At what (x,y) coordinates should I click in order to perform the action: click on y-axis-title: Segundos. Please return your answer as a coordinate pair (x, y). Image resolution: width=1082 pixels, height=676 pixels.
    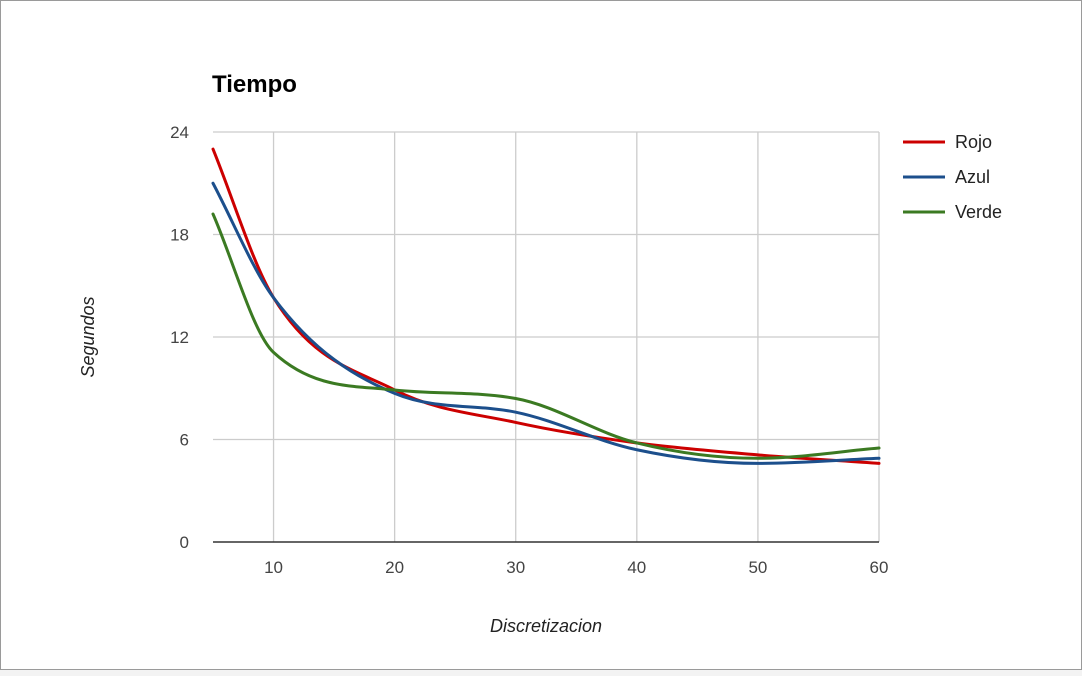
    Looking at the image, I should click on (88, 336).